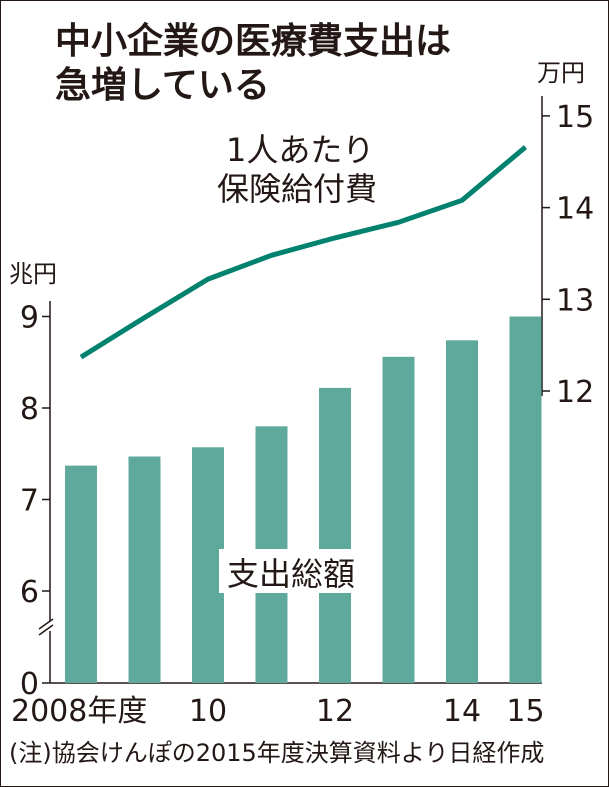 The height and width of the screenshot is (787, 609). What do you see at coordinates (79, 711) in the screenshot?
I see `x-tick-label-2008: 2008年度` at bounding box center [79, 711].